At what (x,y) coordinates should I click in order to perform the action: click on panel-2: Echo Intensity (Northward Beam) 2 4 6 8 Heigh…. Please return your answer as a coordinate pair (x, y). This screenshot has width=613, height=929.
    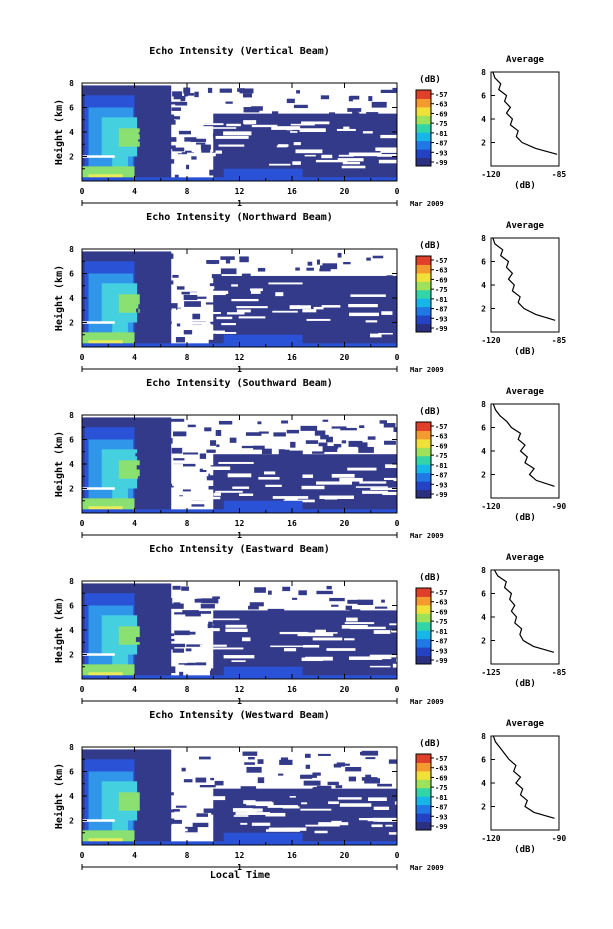
    Looking at the image, I should click on (309, 292).